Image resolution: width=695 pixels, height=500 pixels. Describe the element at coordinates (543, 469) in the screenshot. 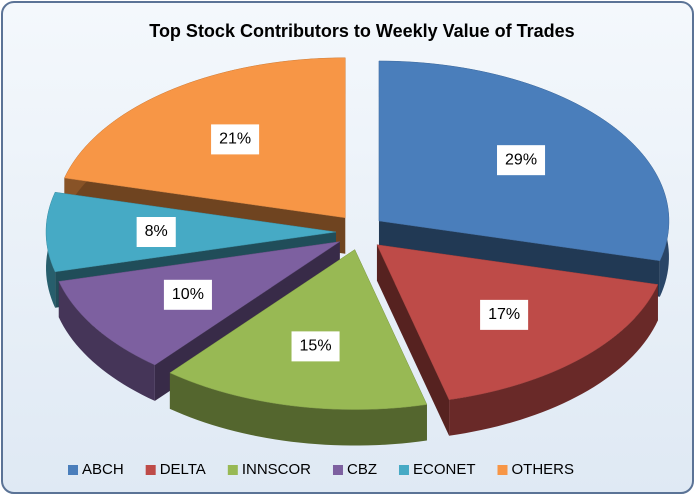

I see `legend-label: OTHERS` at that location.